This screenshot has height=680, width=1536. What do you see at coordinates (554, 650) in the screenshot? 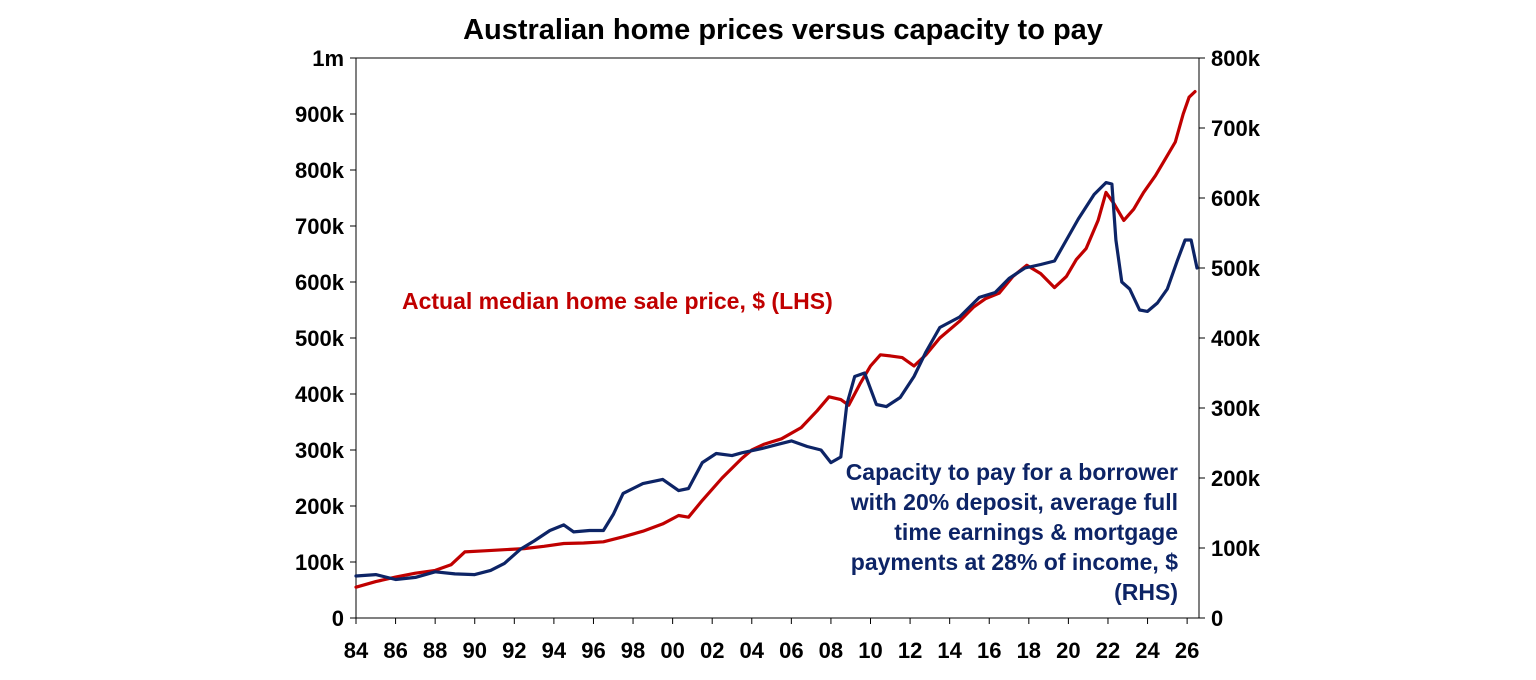
I see `x-axis-tick-label: 94` at bounding box center [554, 650].